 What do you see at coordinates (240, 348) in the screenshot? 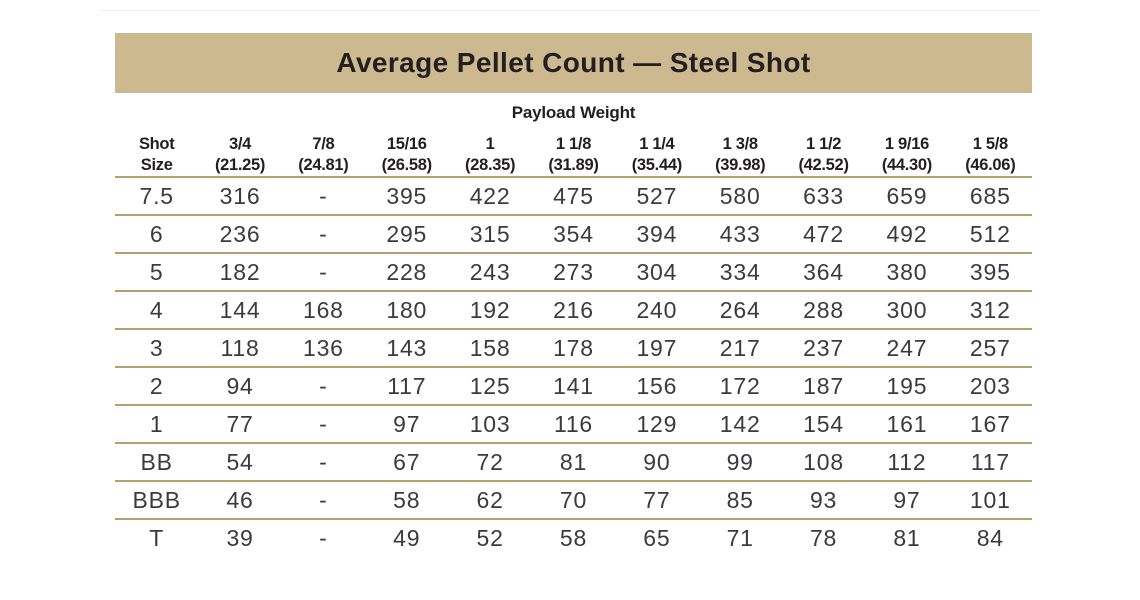
I see `pellet-count-cell: 118` at bounding box center [240, 348].